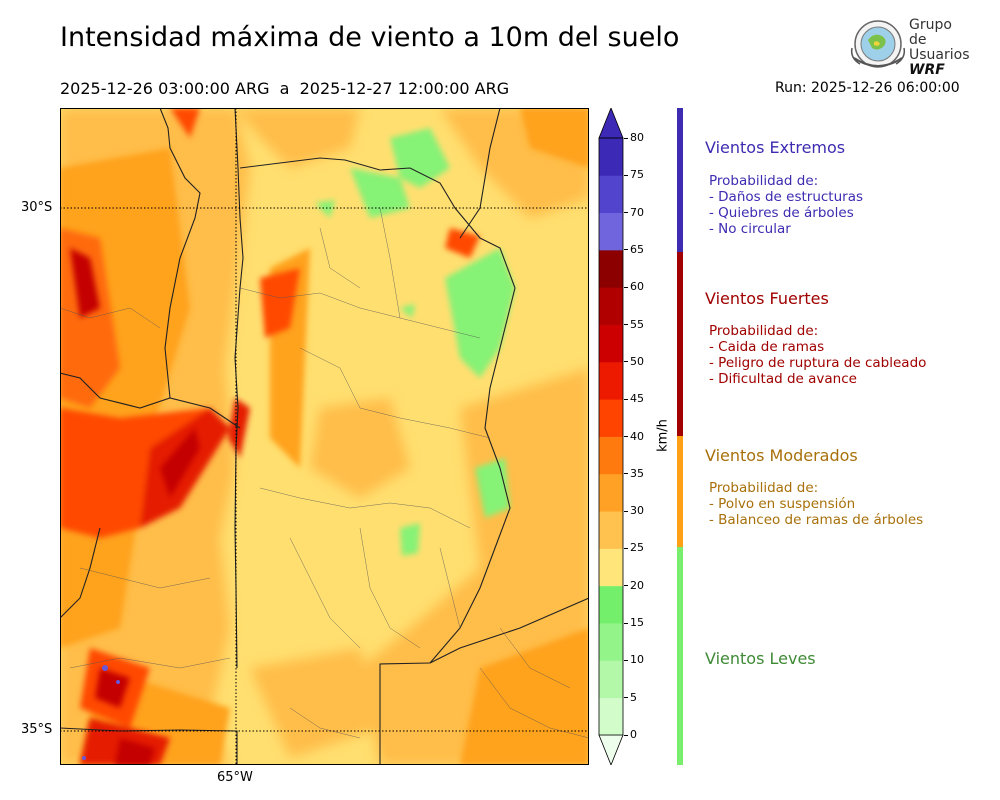 This screenshot has height=800, width=1000. Describe the element at coordinates (637, 175) in the screenshot. I see `colorbar-tick-label: 75` at that location.